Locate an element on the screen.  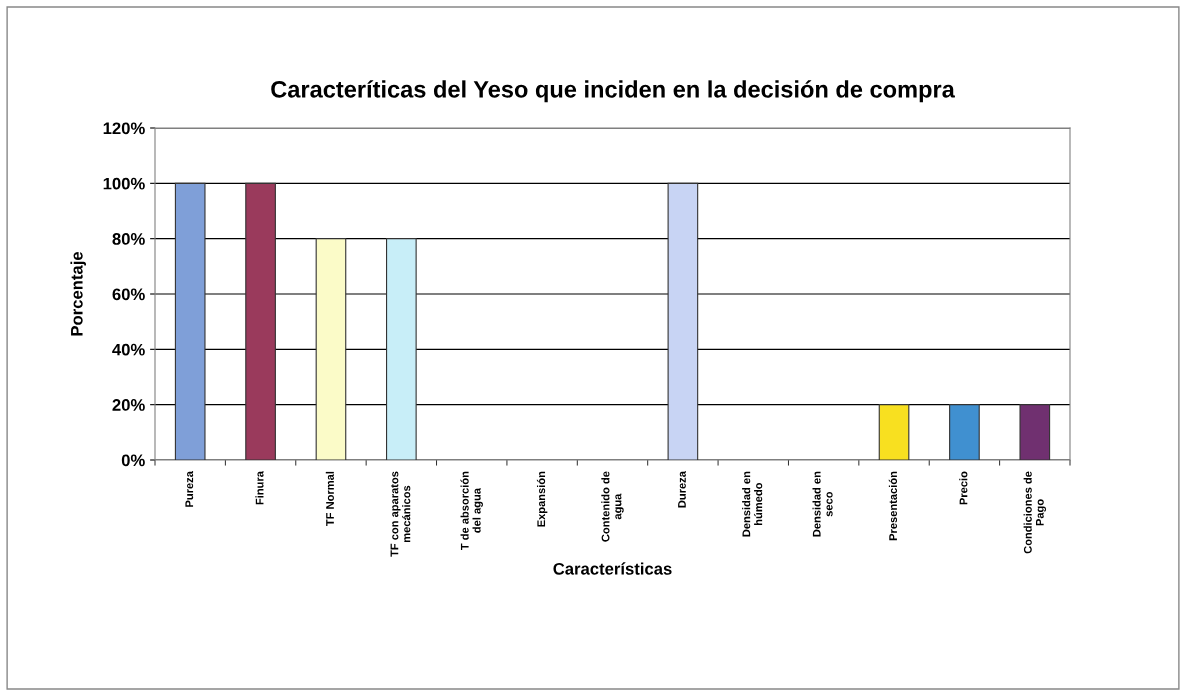
y-tick-label: 20% is located at coordinates (128, 405).